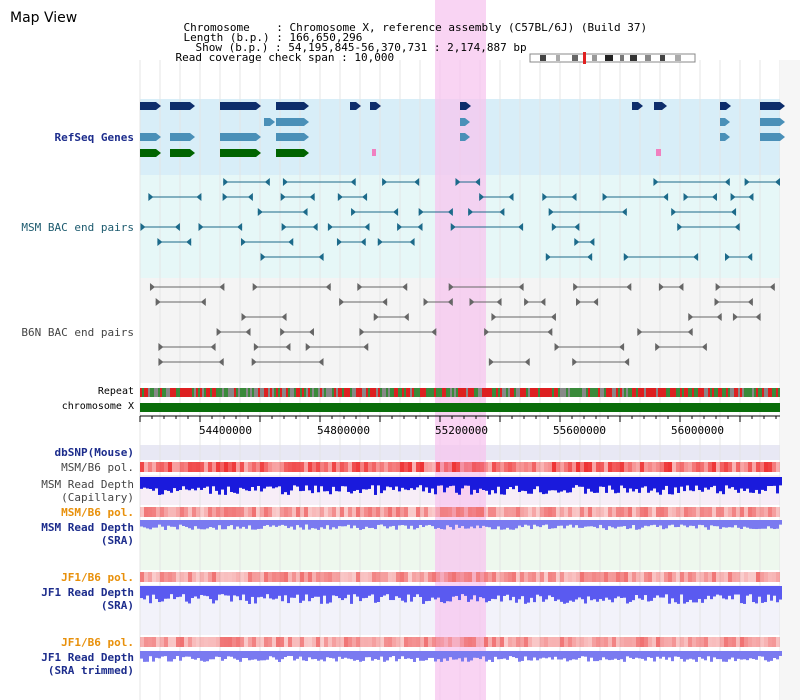 This screenshot has width=800, height=700. I want to click on gene-glyph, so click(770, 137).